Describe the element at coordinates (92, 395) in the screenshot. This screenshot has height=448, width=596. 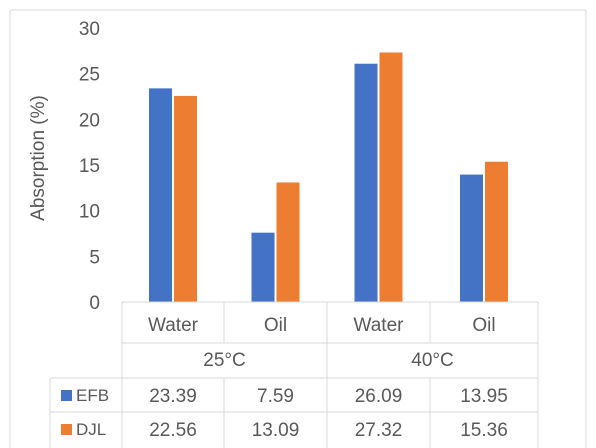
I see `legend-label: EFB` at that location.